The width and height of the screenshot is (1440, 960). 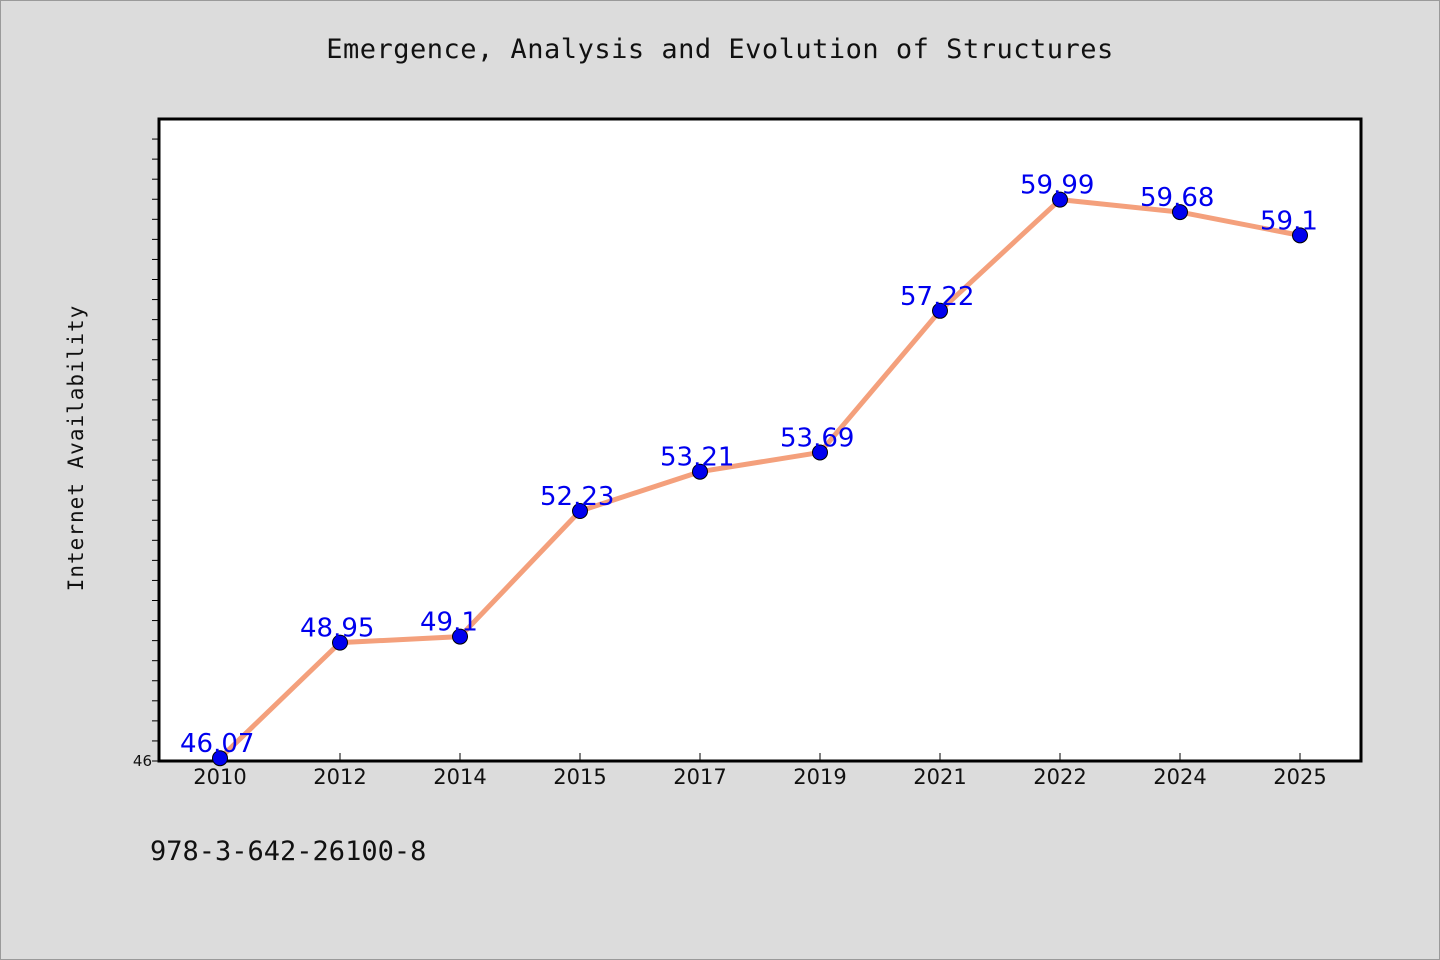 I want to click on x-tick-label: 2022, so click(x=1059, y=777).